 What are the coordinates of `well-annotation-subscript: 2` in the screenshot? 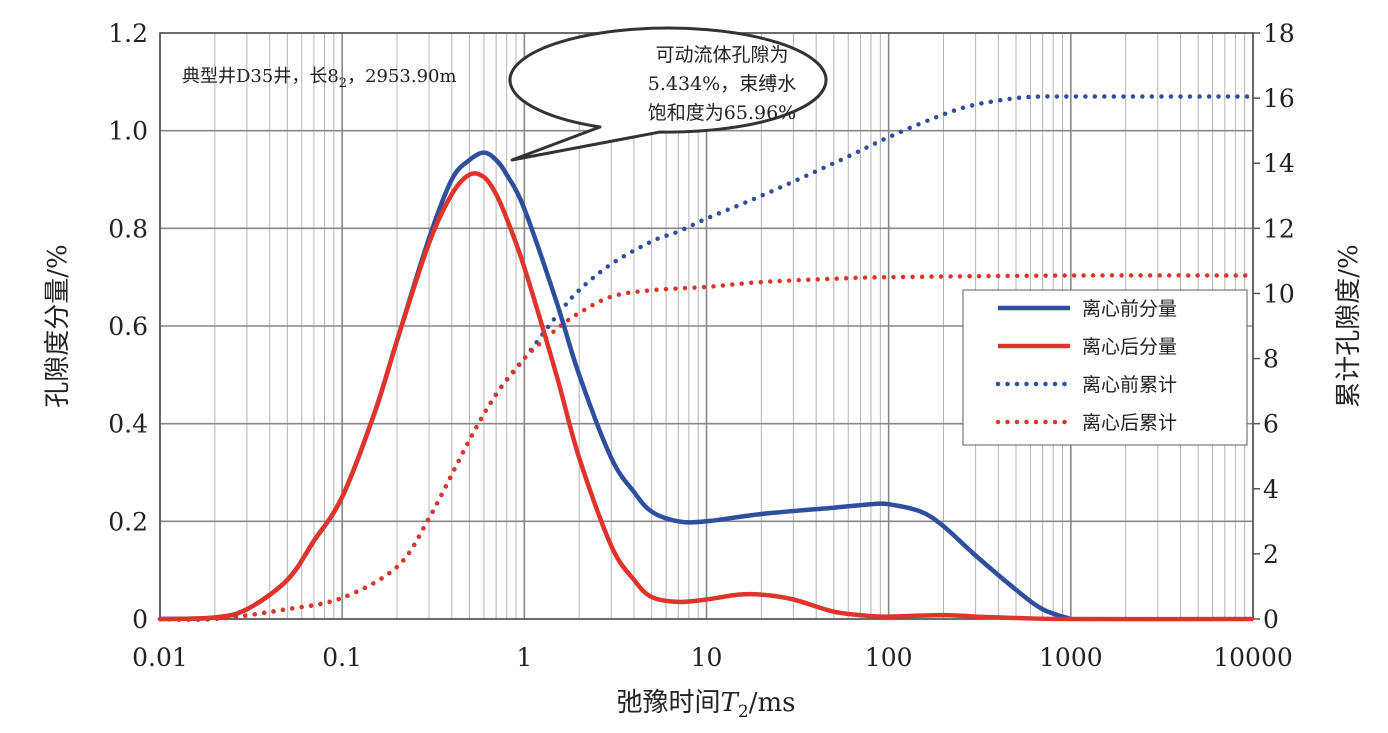 It's located at (343, 83).